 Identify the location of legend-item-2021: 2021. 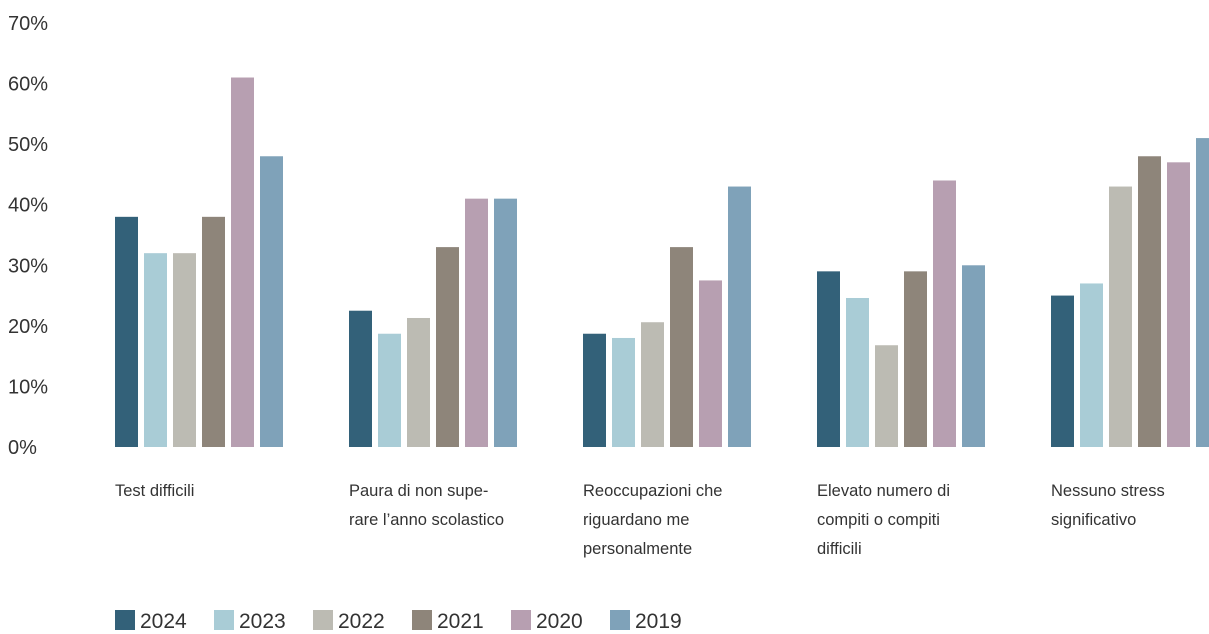
(448, 621).